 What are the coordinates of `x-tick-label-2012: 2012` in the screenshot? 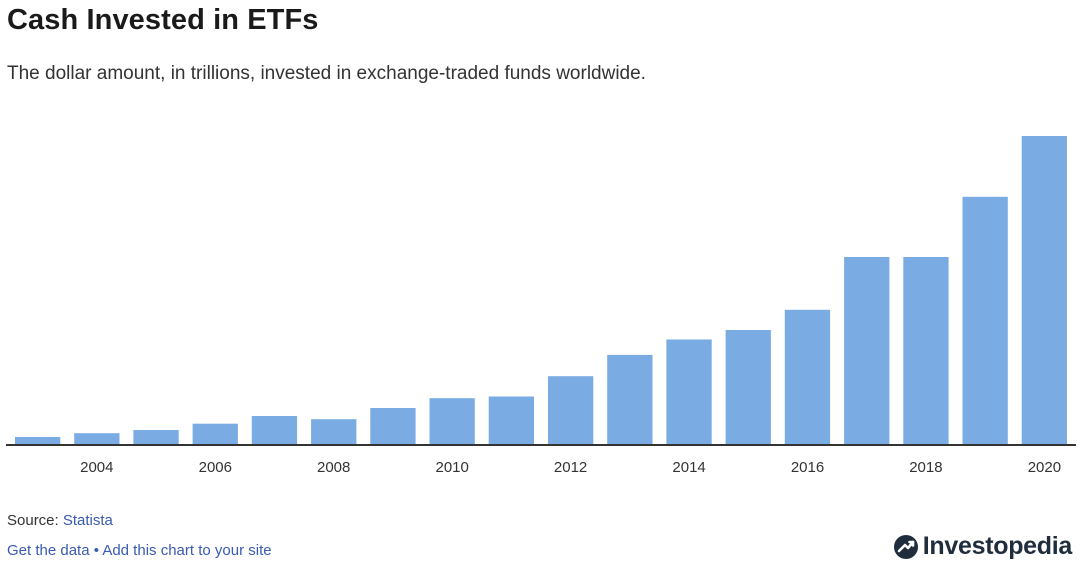 It's located at (570, 467).